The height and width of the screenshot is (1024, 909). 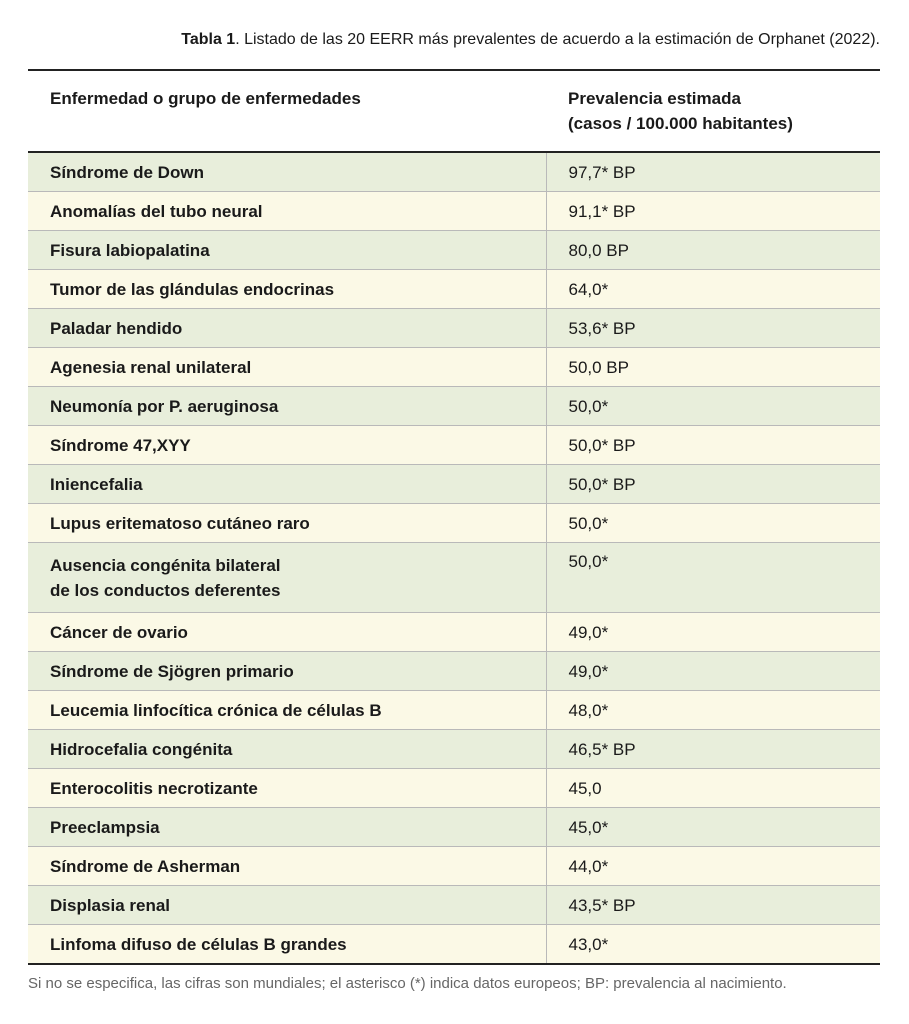 I want to click on disease-line: Anomalías del tubo neural, so click(x=156, y=211).